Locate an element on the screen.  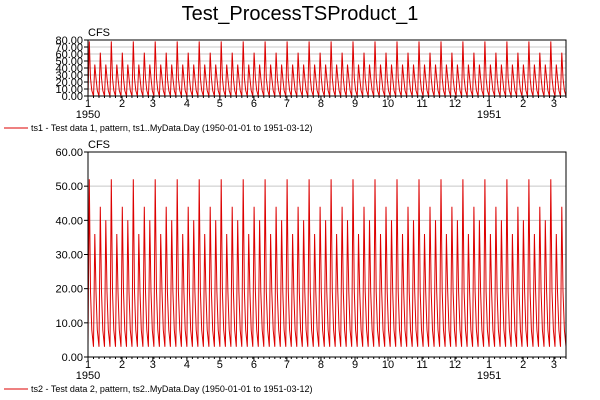
plot-frame is located at coordinates (327, 68).